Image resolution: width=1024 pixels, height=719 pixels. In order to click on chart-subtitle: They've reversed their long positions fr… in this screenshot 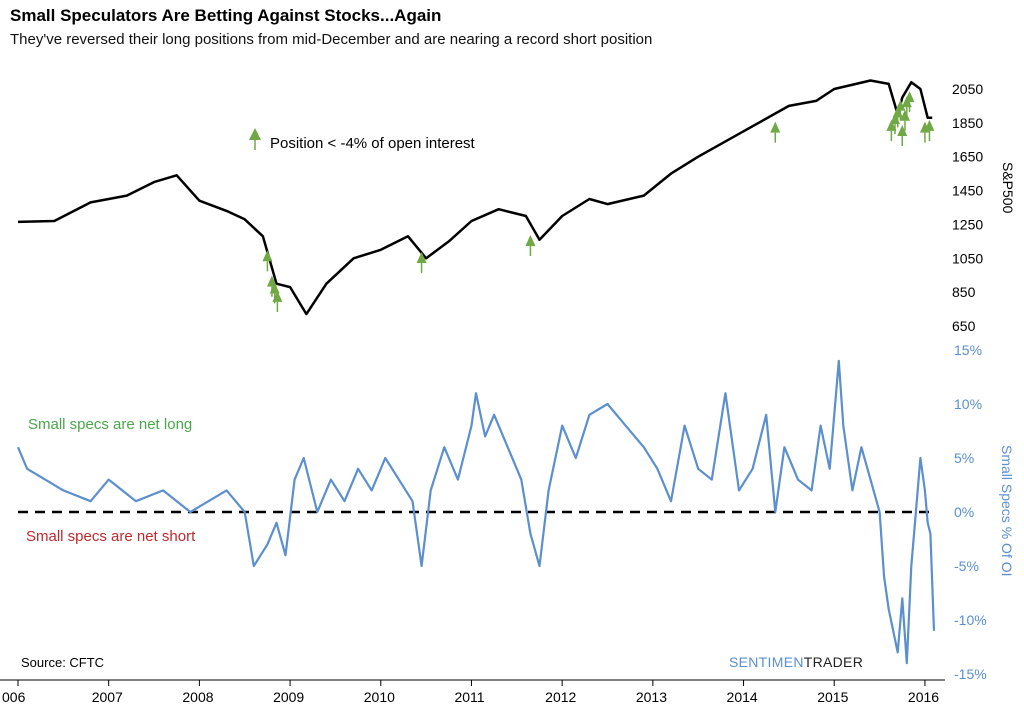, I will do `click(331, 39)`.